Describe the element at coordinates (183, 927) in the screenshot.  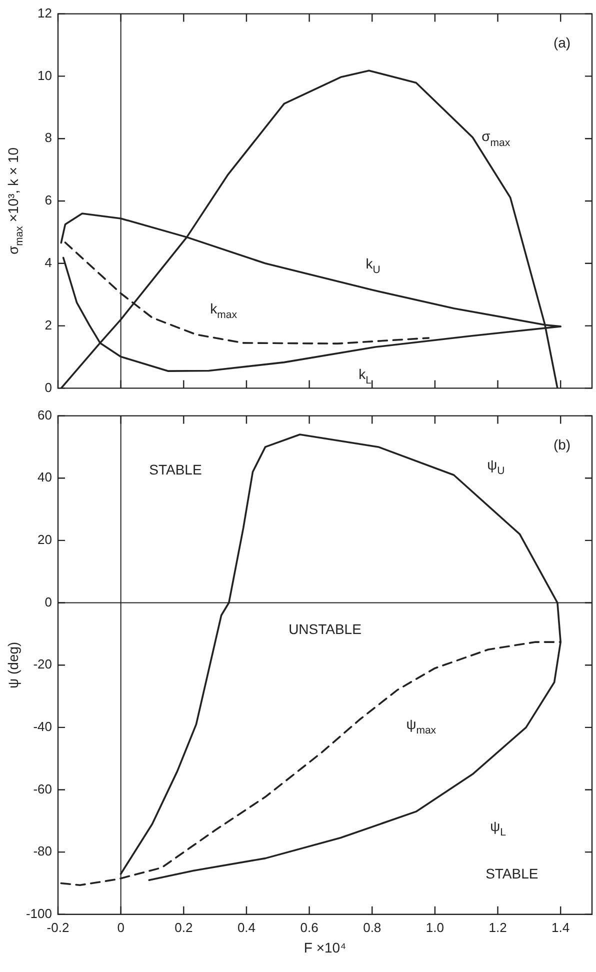
I see `x-tick-label: 0.2` at that location.